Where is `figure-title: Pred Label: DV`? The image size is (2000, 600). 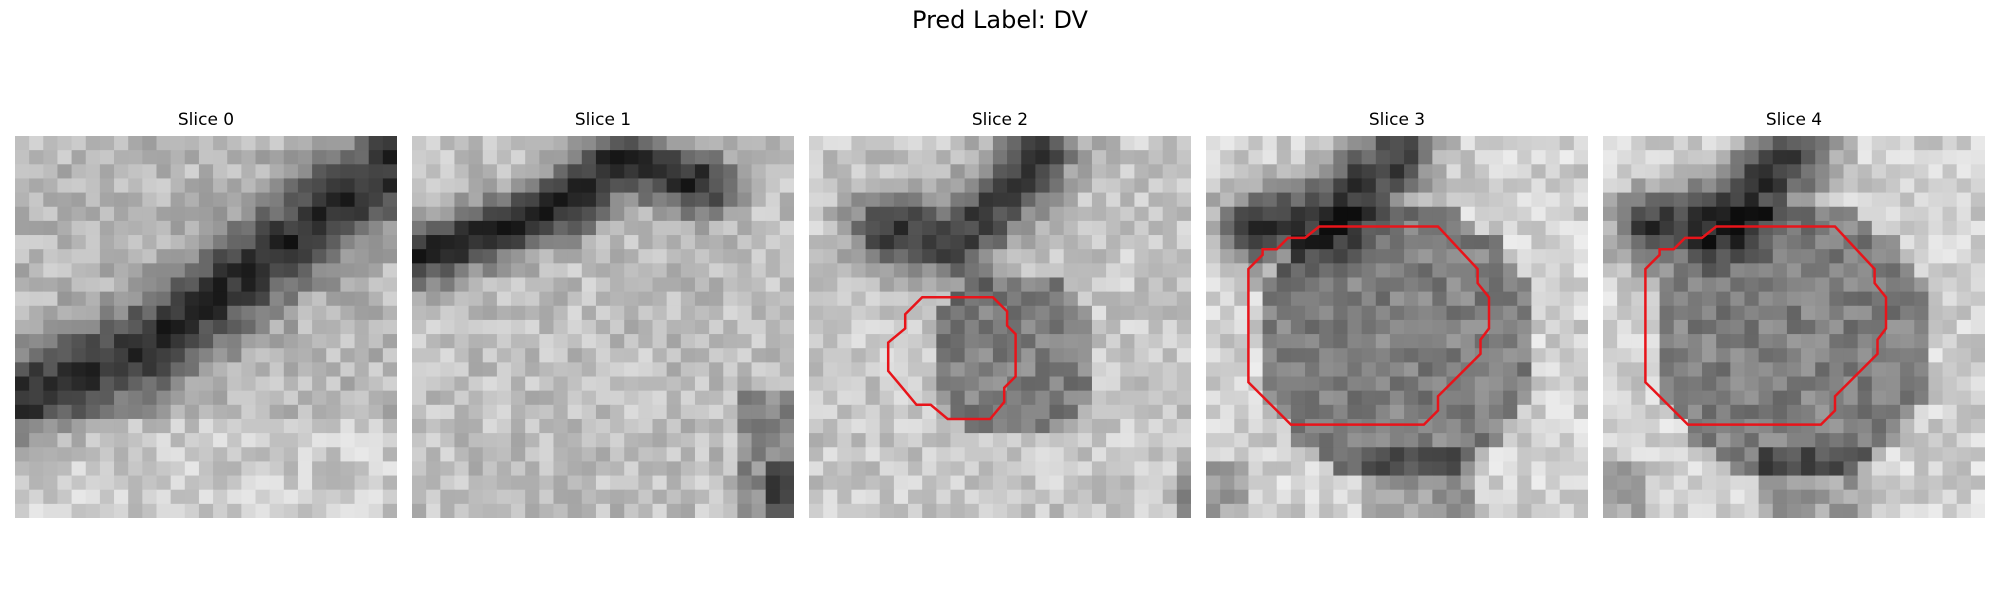 figure-title: Pred Label: DV is located at coordinates (1000, 20).